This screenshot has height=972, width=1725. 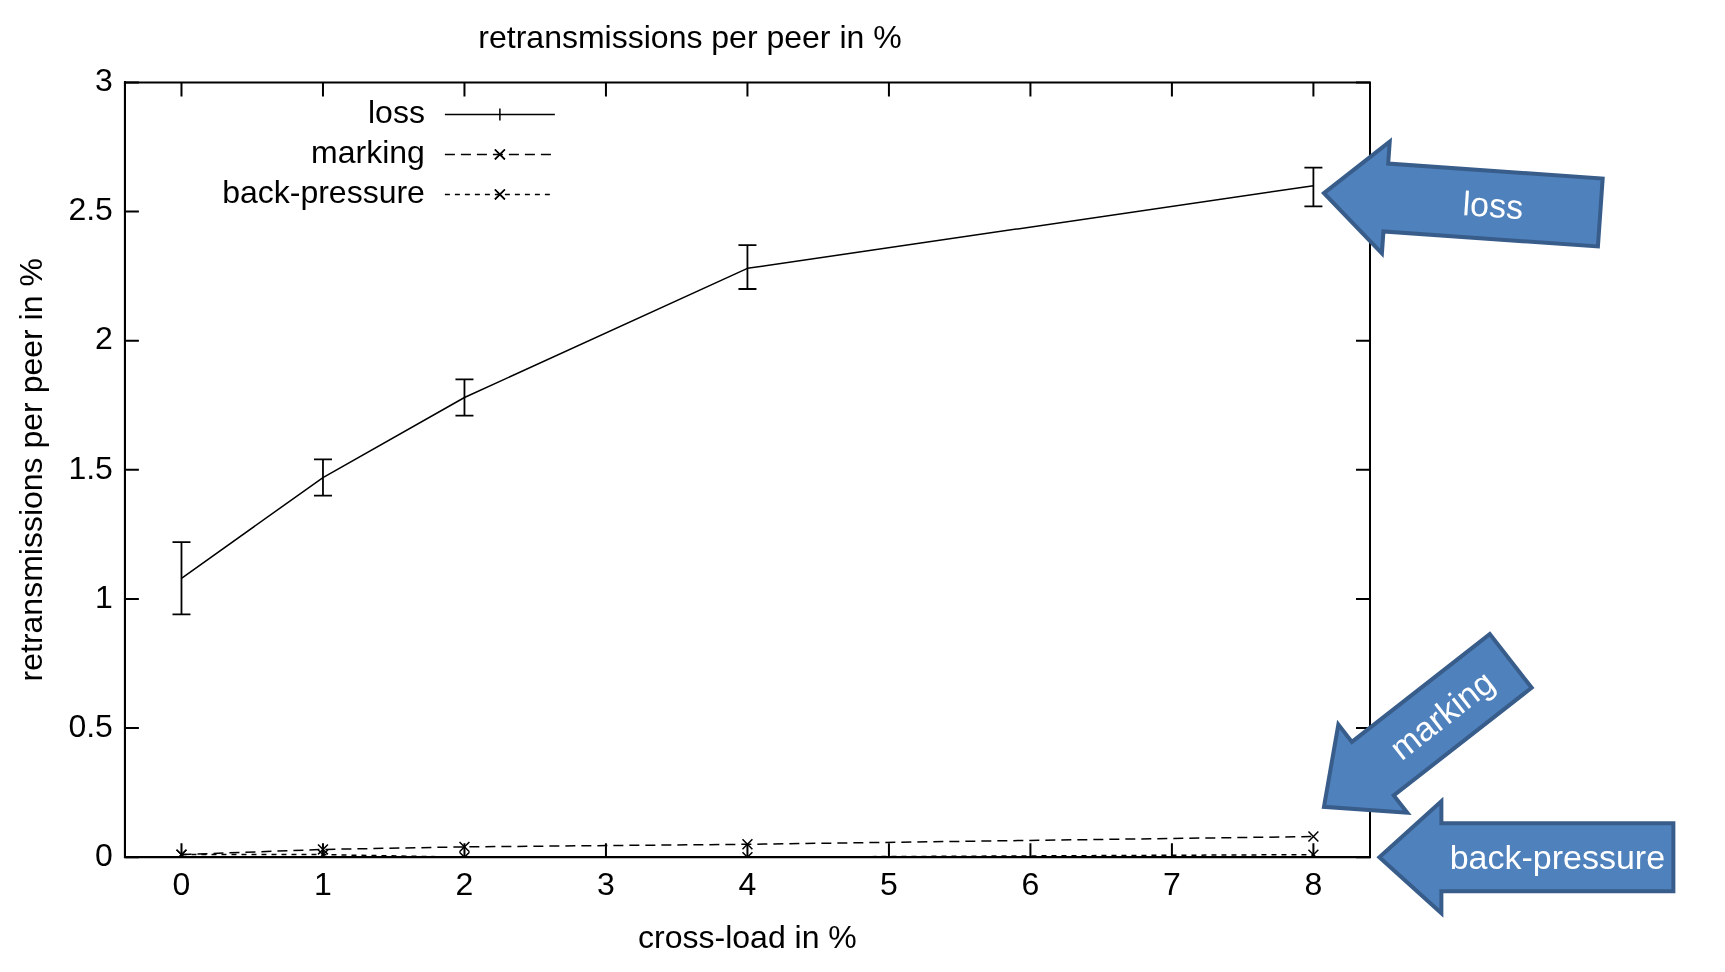 What do you see at coordinates (889, 884) in the screenshot?
I see `x-tick-label: 5` at bounding box center [889, 884].